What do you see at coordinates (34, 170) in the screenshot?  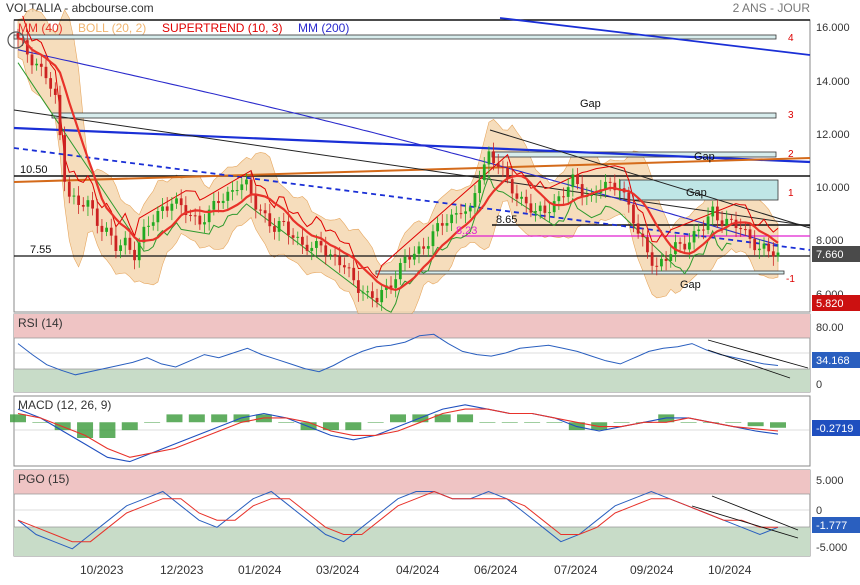 I see `level-label-10-50: 10.50` at bounding box center [34, 170].